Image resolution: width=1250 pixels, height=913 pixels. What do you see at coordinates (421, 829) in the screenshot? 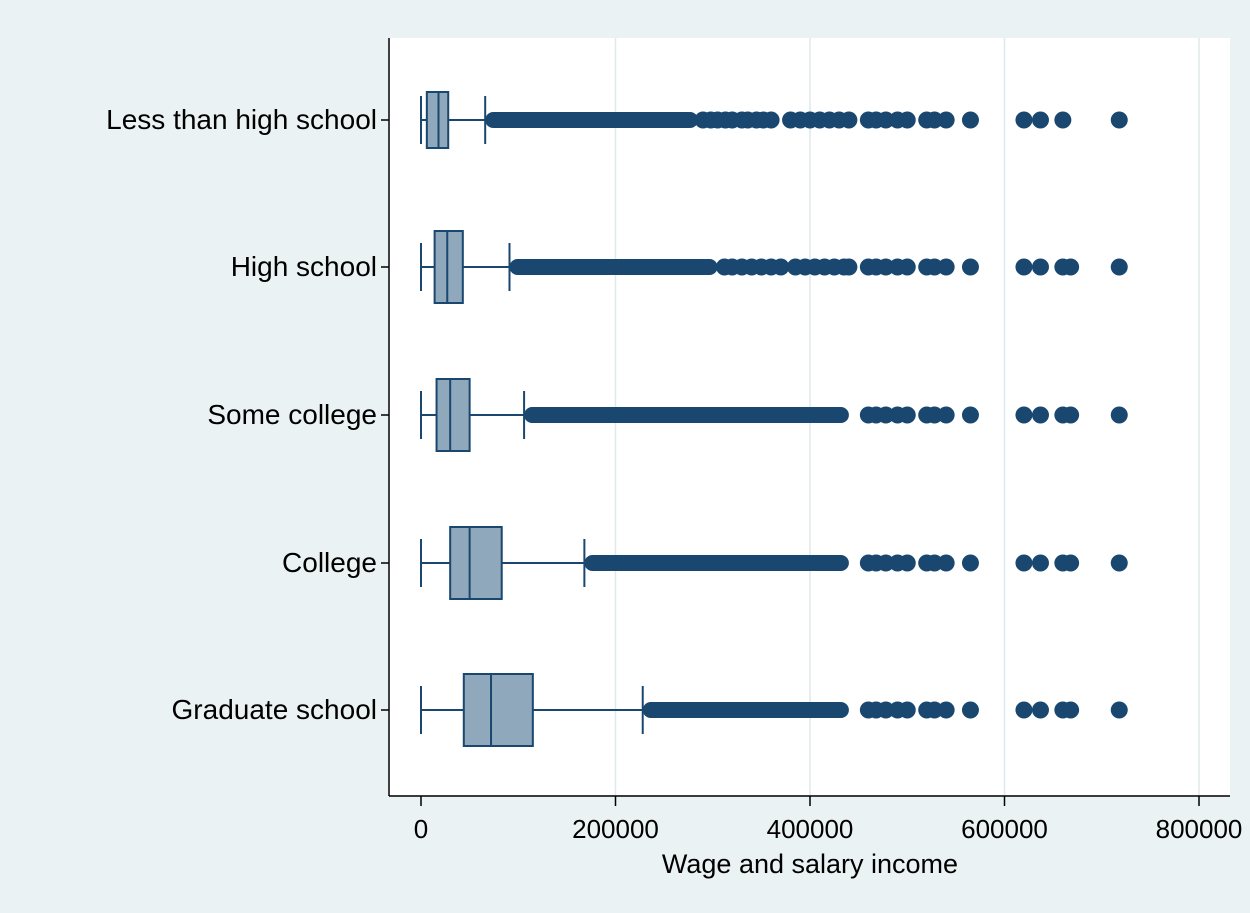
I see `x-tick-label: 0` at bounding box center [421, 829].